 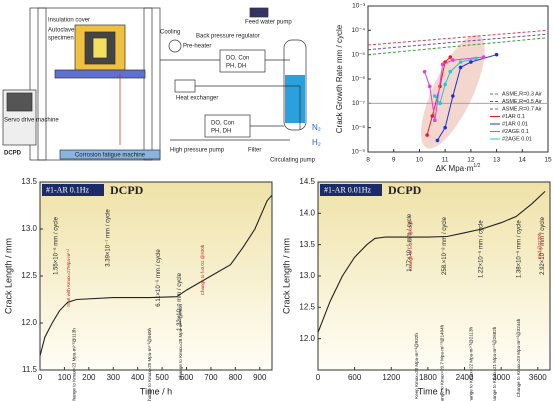 What do you see at coordinates (197, 99) in the screenshot?
I see `label: Heat exchanger` at bounding box center [197, 99].